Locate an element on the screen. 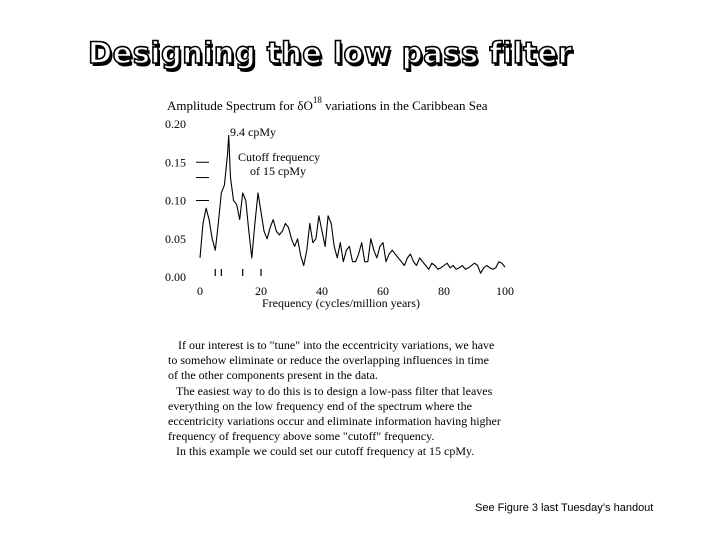  slide-title: Designing the low pass filter is located at coordinates (330, 53).